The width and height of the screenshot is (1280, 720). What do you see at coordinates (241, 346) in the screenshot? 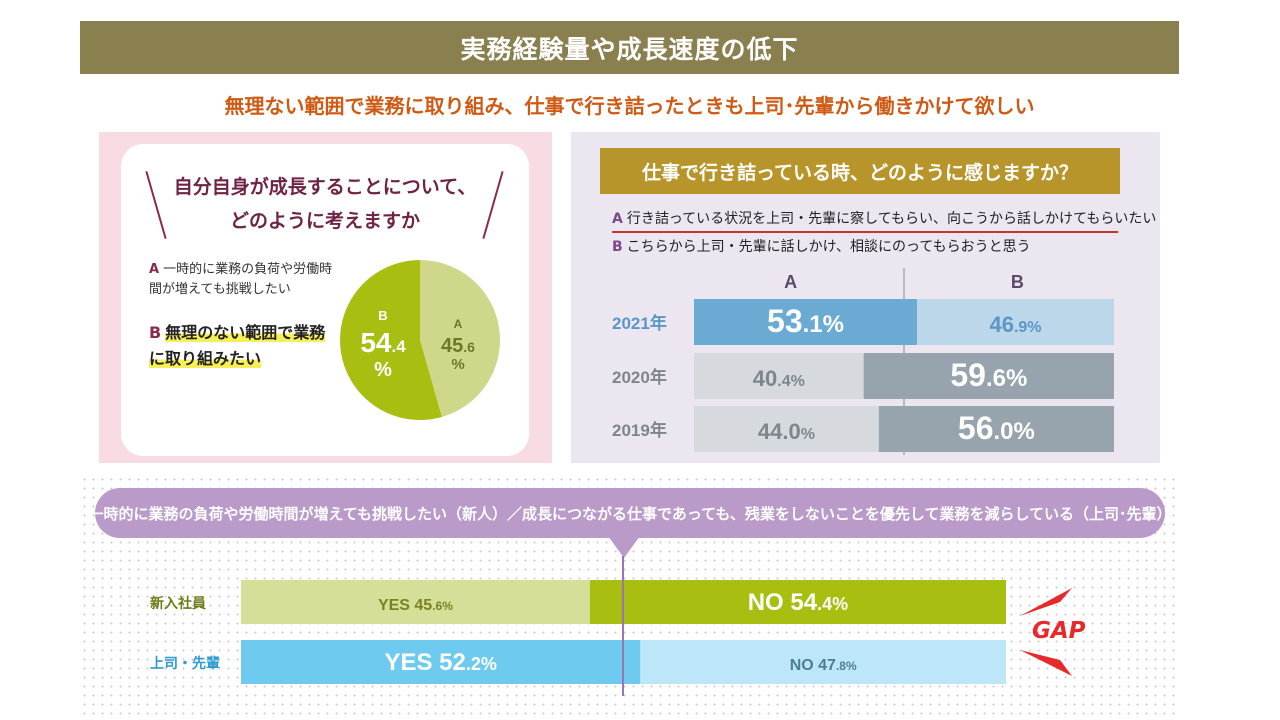
I see `left-option-b: B 無理のない範囲で業務に取り組みたい` at bounding box center [241, 346].